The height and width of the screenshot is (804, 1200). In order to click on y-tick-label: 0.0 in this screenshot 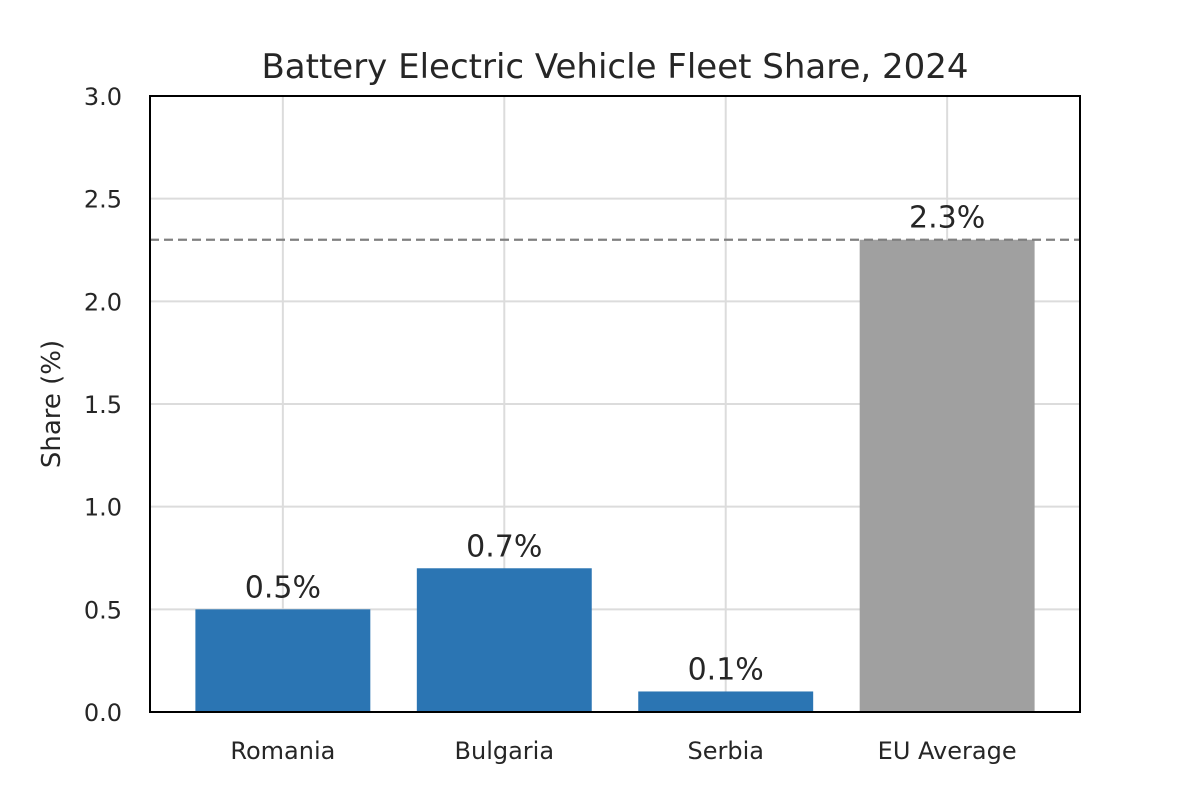, I will do `click(103, 713)`.